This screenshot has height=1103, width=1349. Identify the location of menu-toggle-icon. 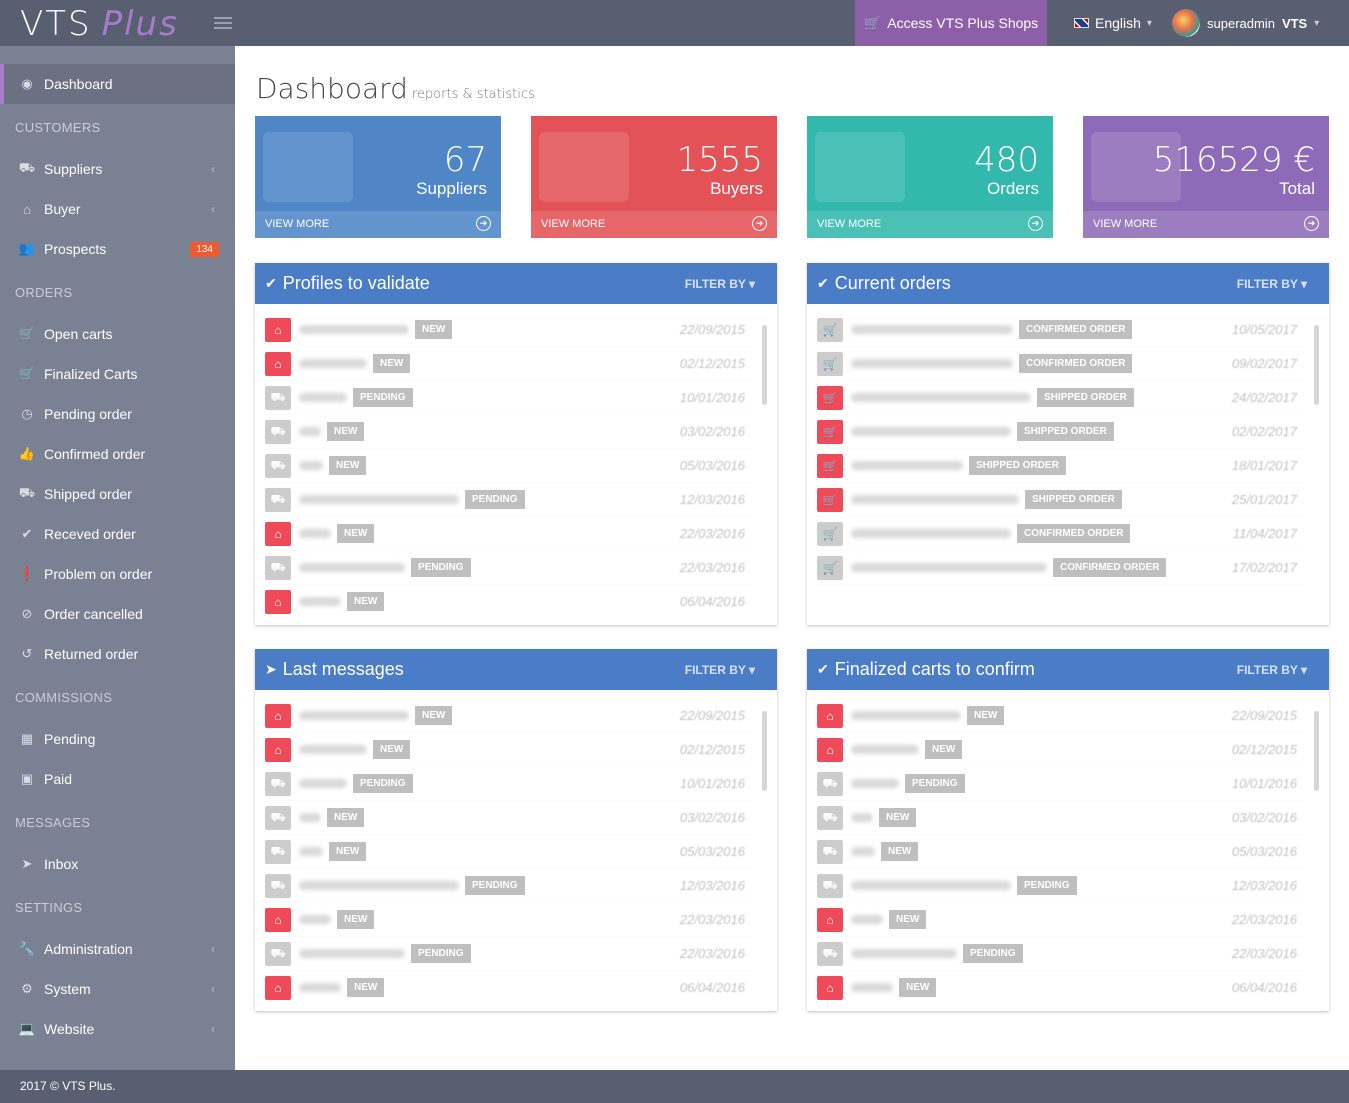
(223, 23).